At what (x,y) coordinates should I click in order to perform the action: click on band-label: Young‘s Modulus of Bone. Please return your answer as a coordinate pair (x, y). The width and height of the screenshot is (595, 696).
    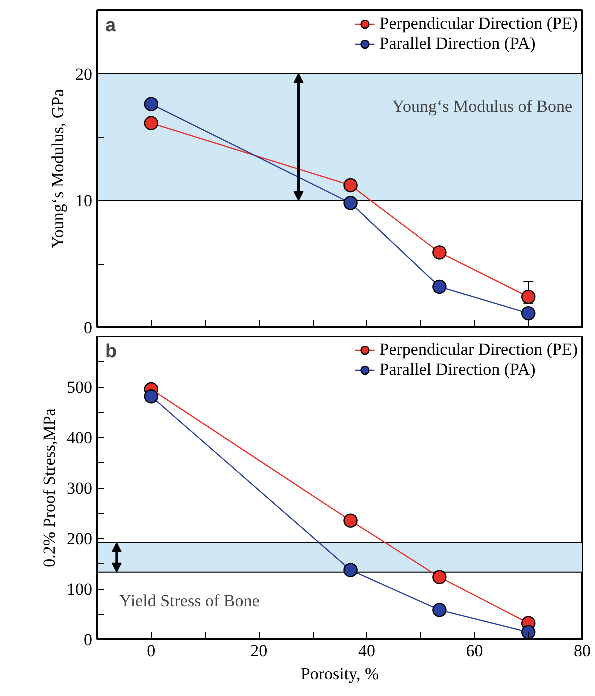
    Looking at the image, I should click on (482, 106).